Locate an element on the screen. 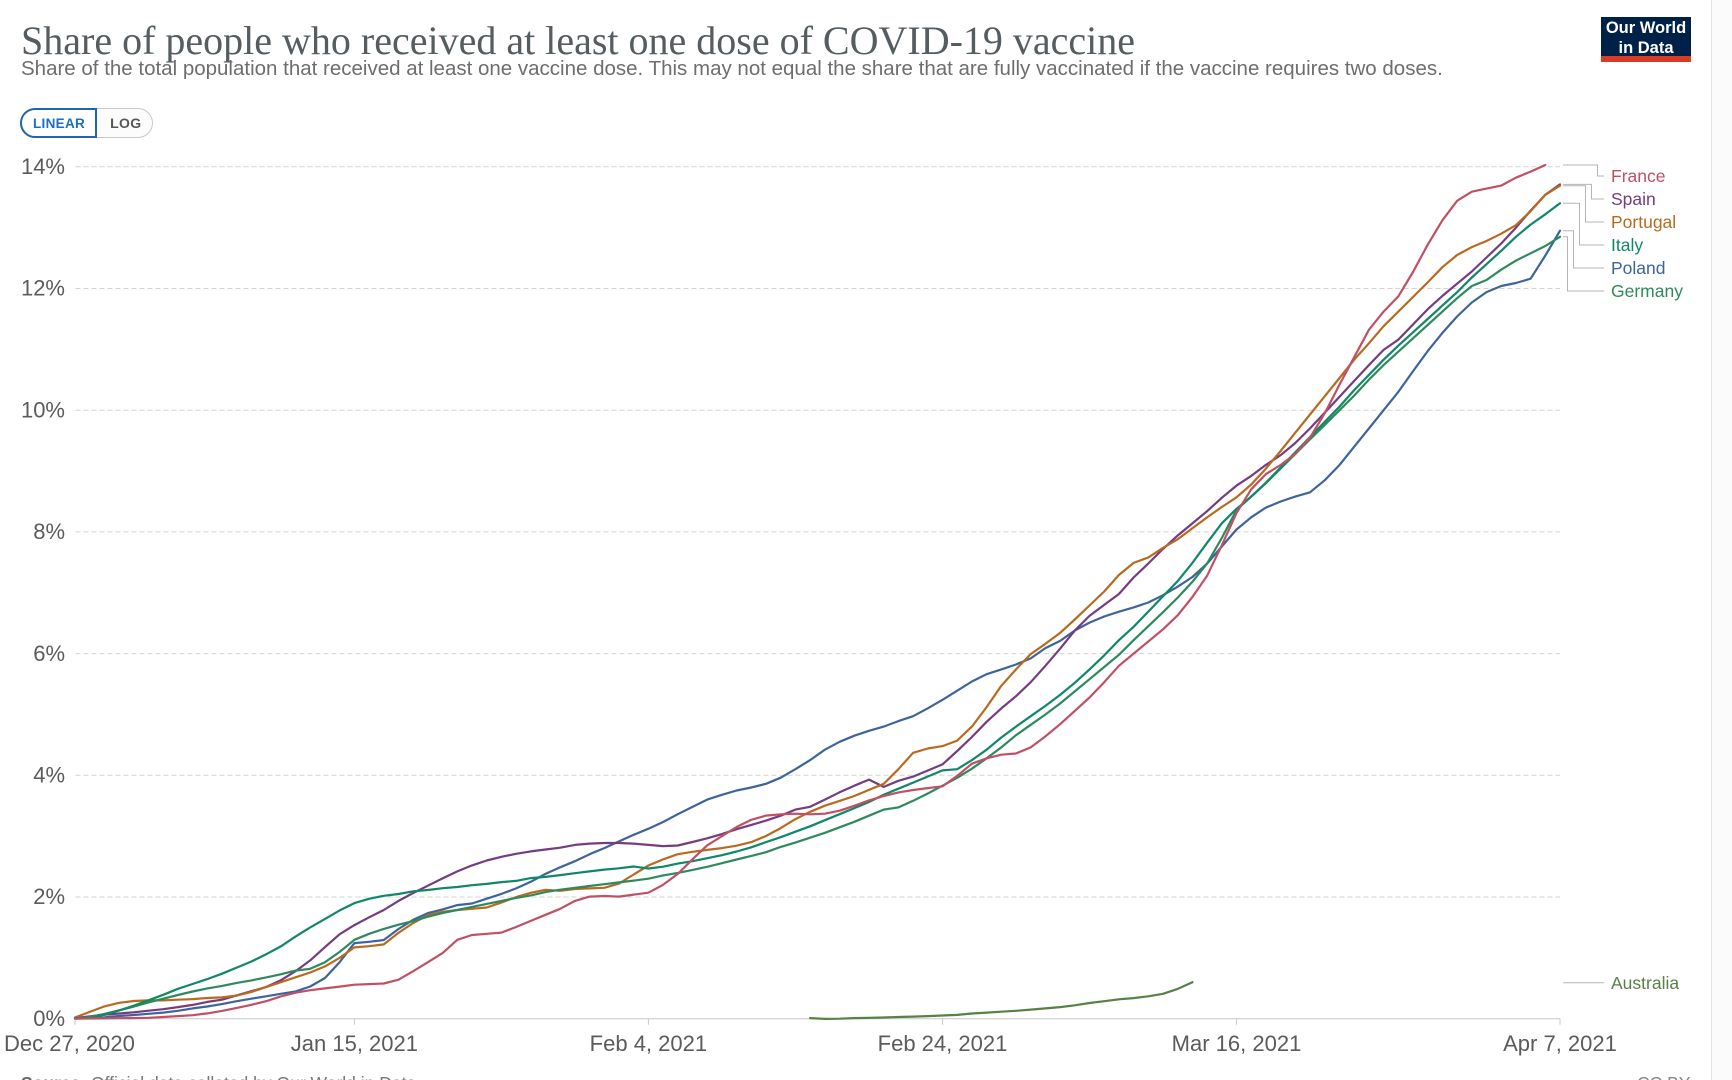  svg-text: France is located at coordinates (1638, 176).